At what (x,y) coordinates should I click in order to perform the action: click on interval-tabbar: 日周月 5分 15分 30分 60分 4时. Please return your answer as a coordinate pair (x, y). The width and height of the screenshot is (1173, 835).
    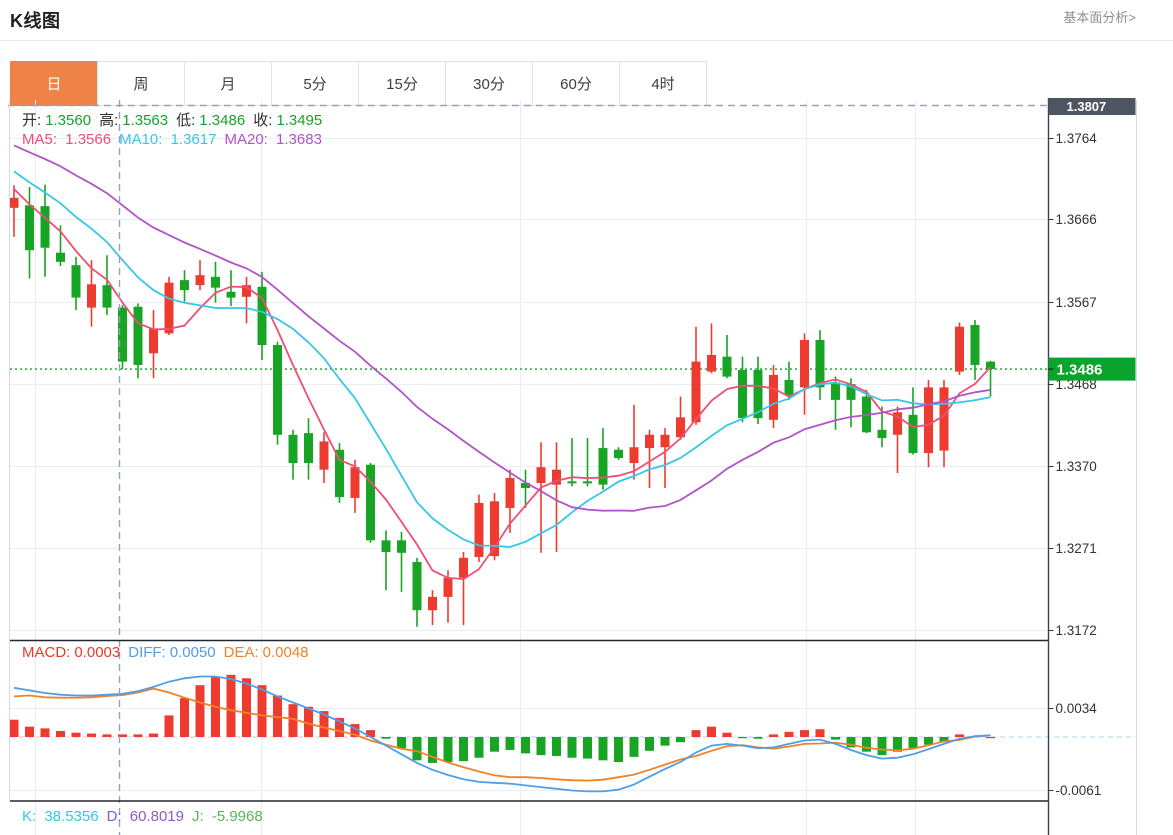
    Looking at the image, I should click on (358, 83).